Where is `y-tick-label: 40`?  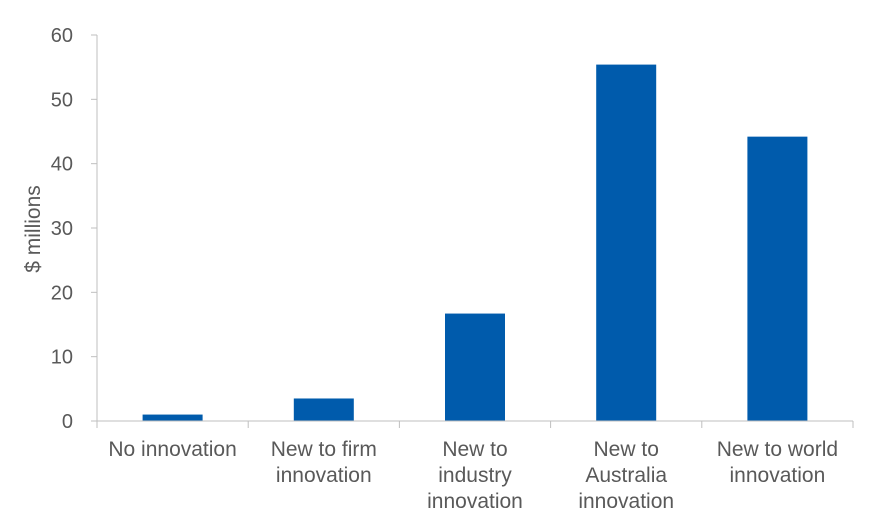
y-tick-label: 40 is located at coordinates (62, 165).